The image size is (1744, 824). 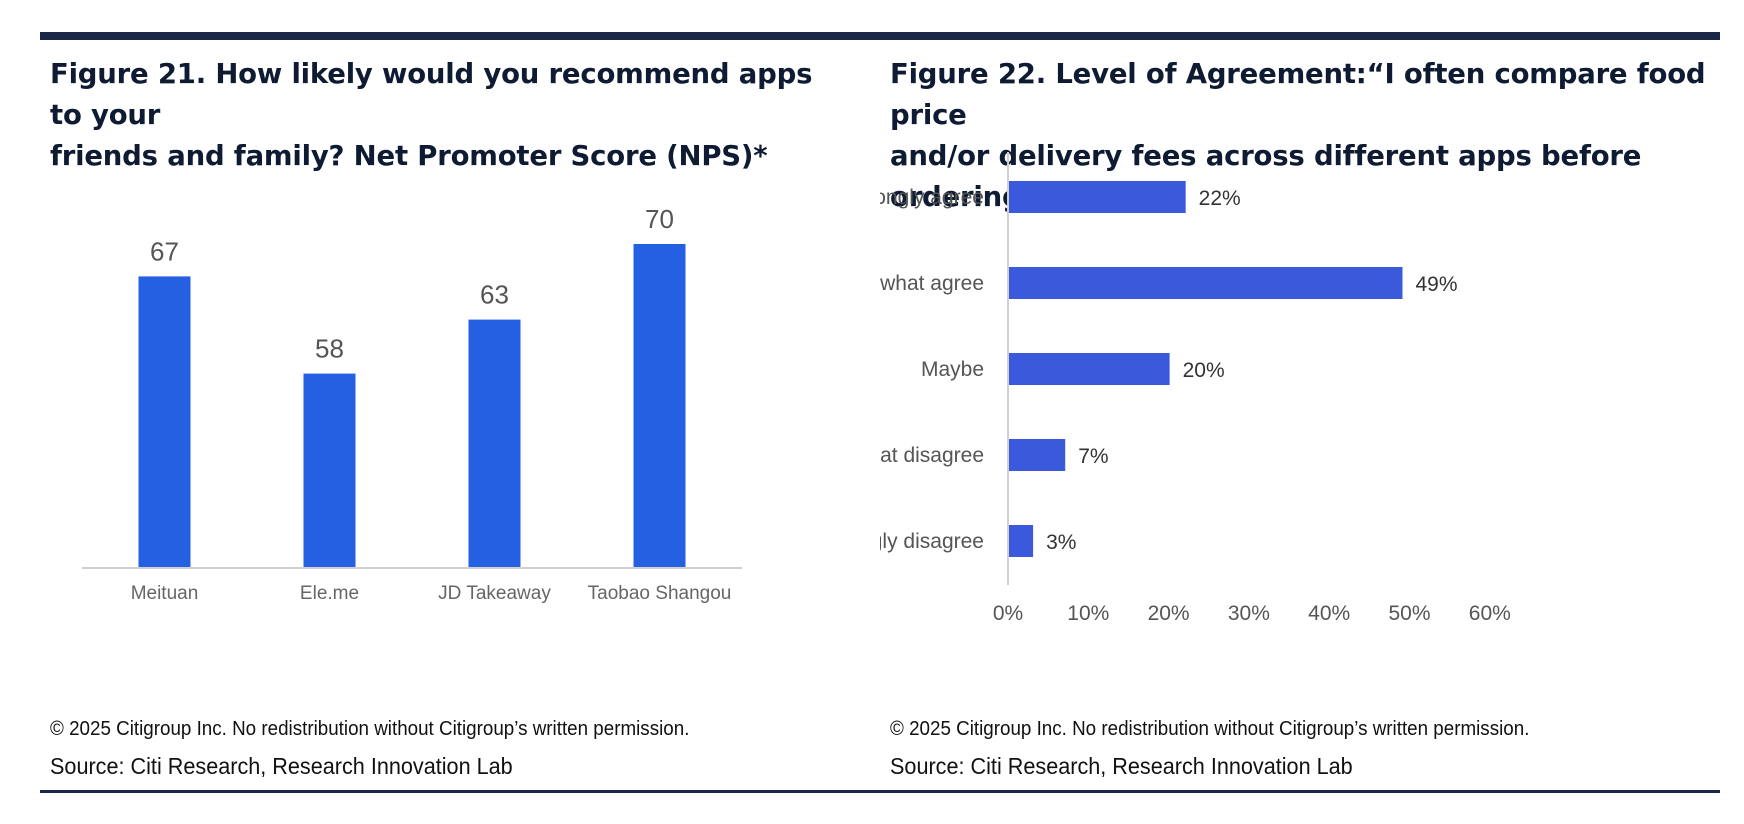 What do you see at coordinates (932, 197) in the screenshot?
I see `category-label-strongly-agree: Strongly agree` at bounding box center [932, 197].